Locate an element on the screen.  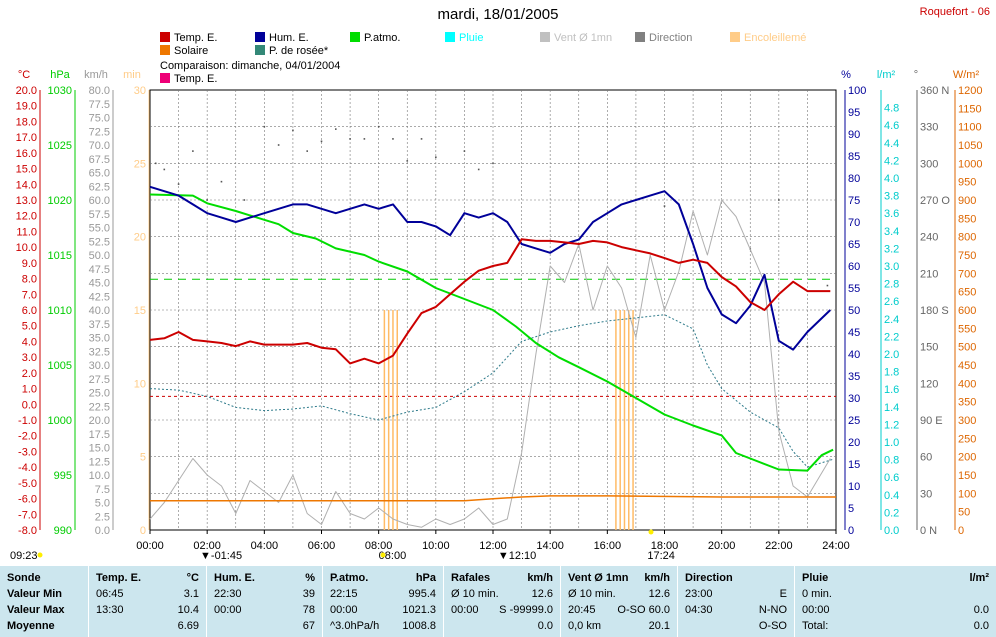
axis-unit-wind: km/h is located at coordinates (96, 75).